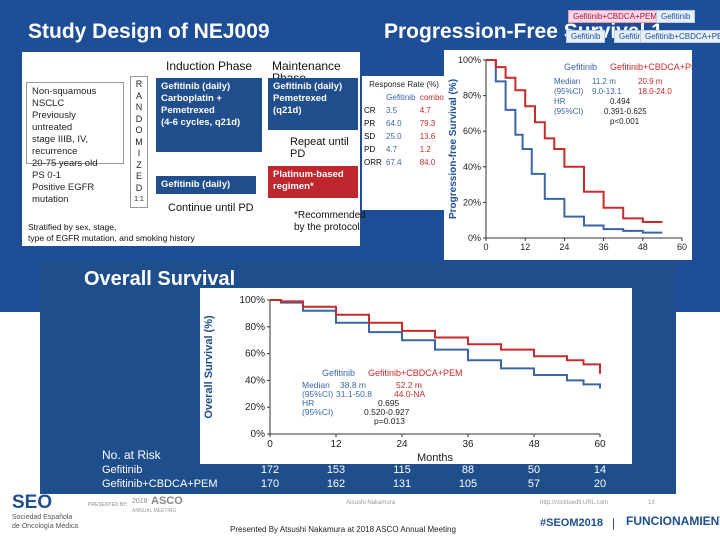  Describe the element at coordinates (63, 193) in the screenshot. I see `criteria-line: Positive EGFR mutation` at that location.